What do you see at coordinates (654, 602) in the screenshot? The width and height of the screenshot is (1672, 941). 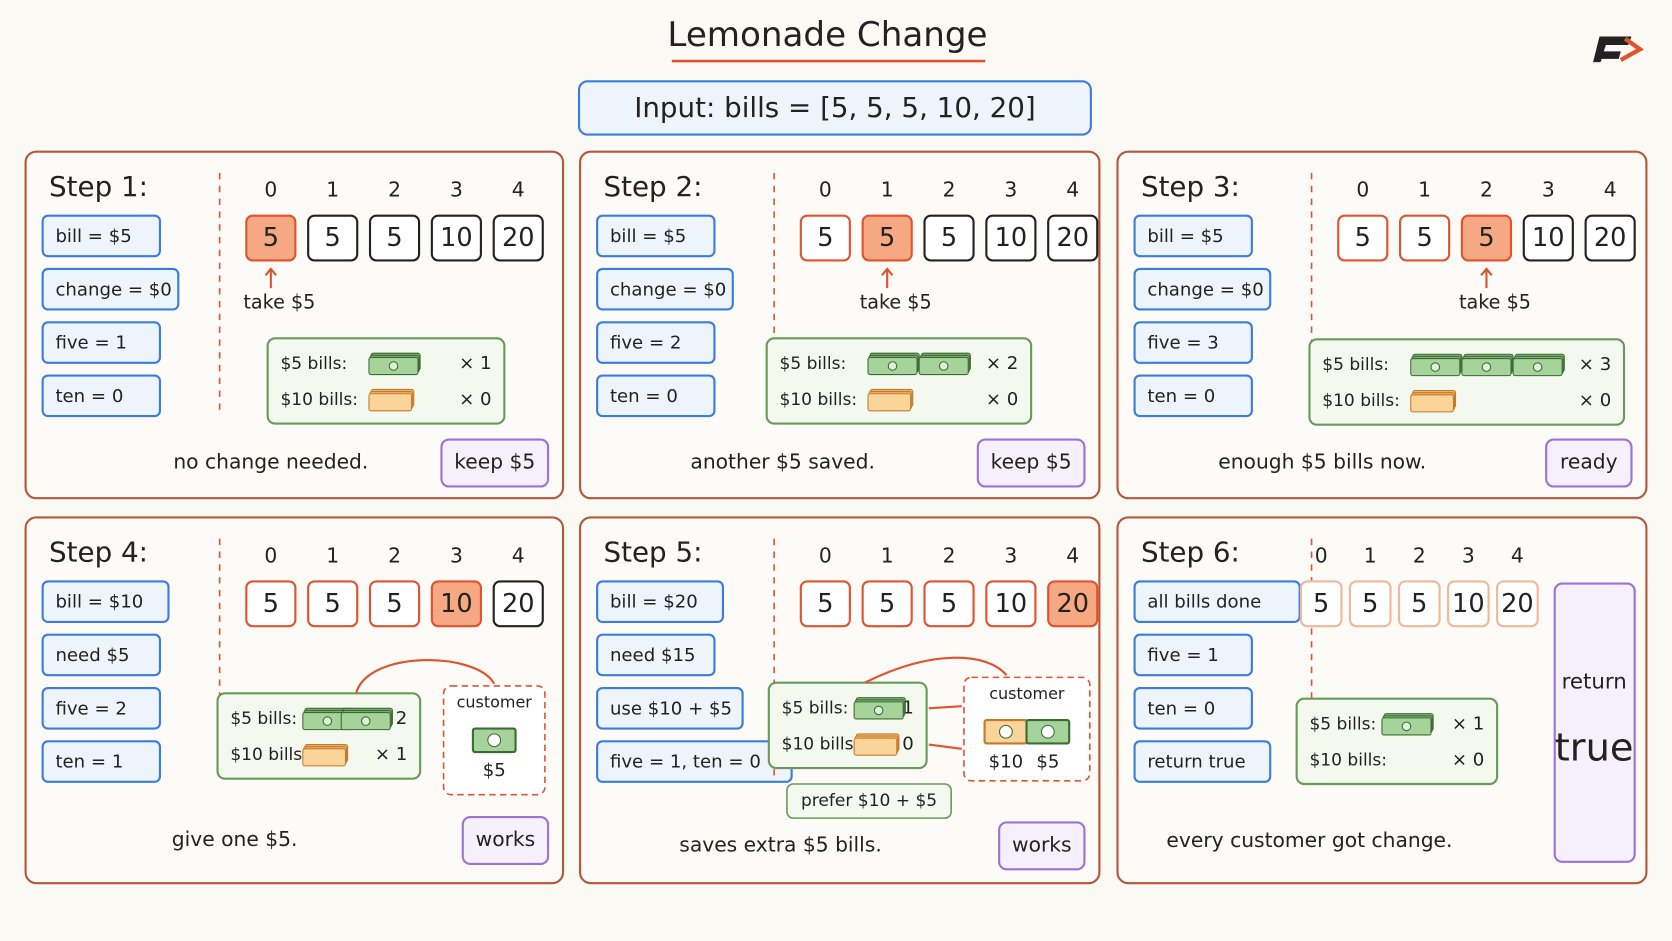 I see `variable-text: bill = $20` at bounding box center [654, 602].